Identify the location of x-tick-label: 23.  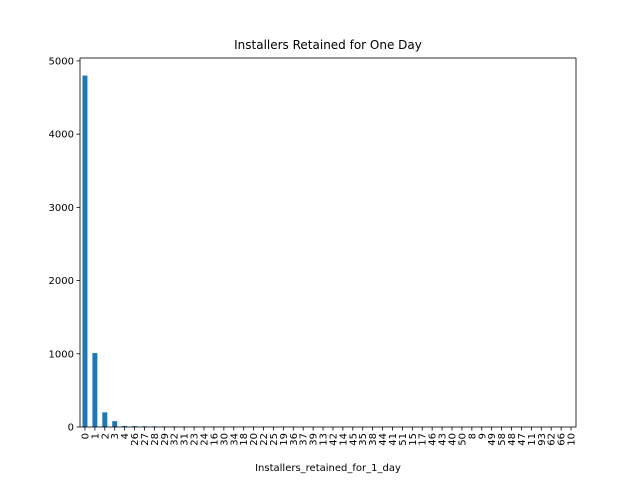
(195, 439).